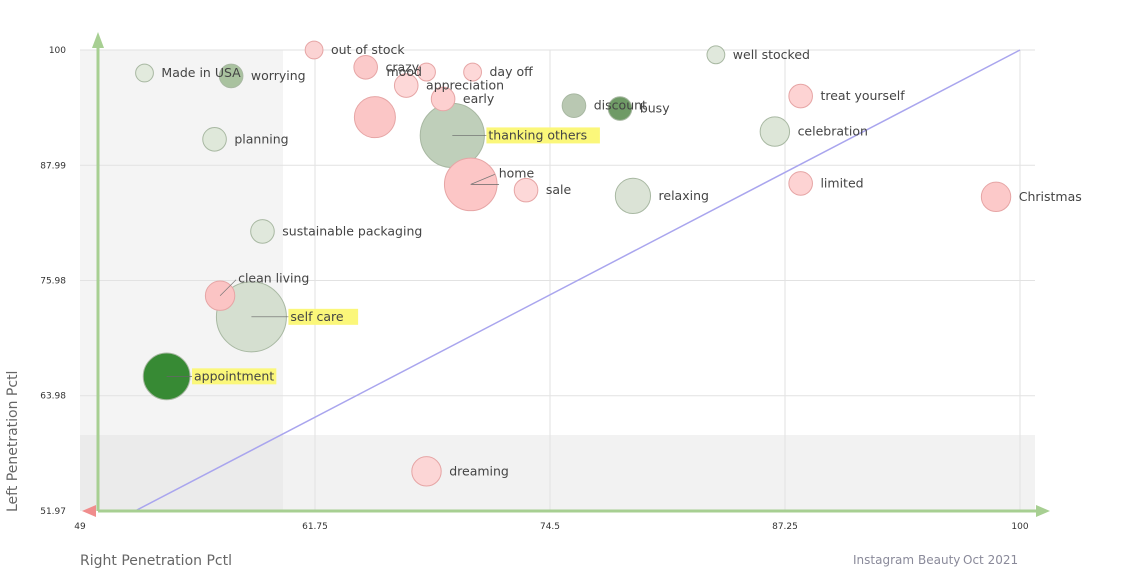  Describe the element at coordinates (1050, 196) in the screenshot. I see `bubble-label: Christmas` at that location.